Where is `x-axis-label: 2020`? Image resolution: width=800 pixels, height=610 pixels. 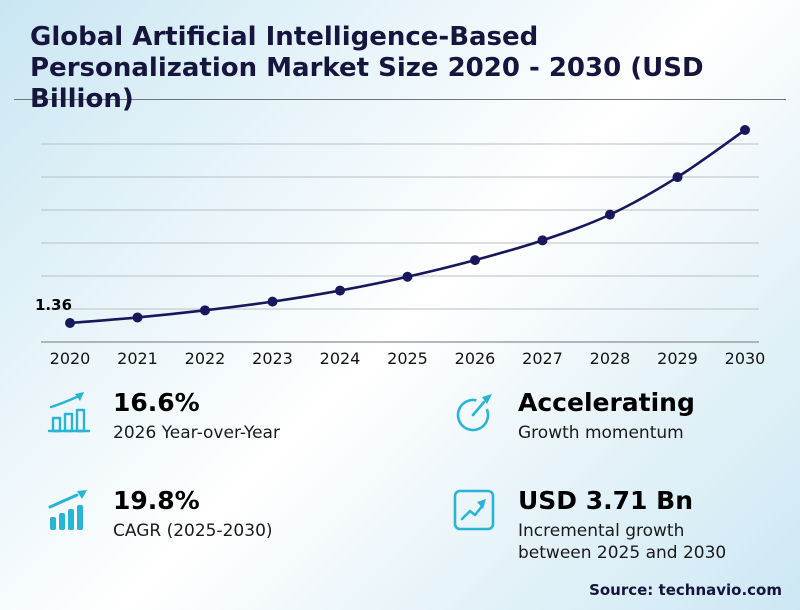 x-axis-label: 2020 is located at coordinates (70, 358).